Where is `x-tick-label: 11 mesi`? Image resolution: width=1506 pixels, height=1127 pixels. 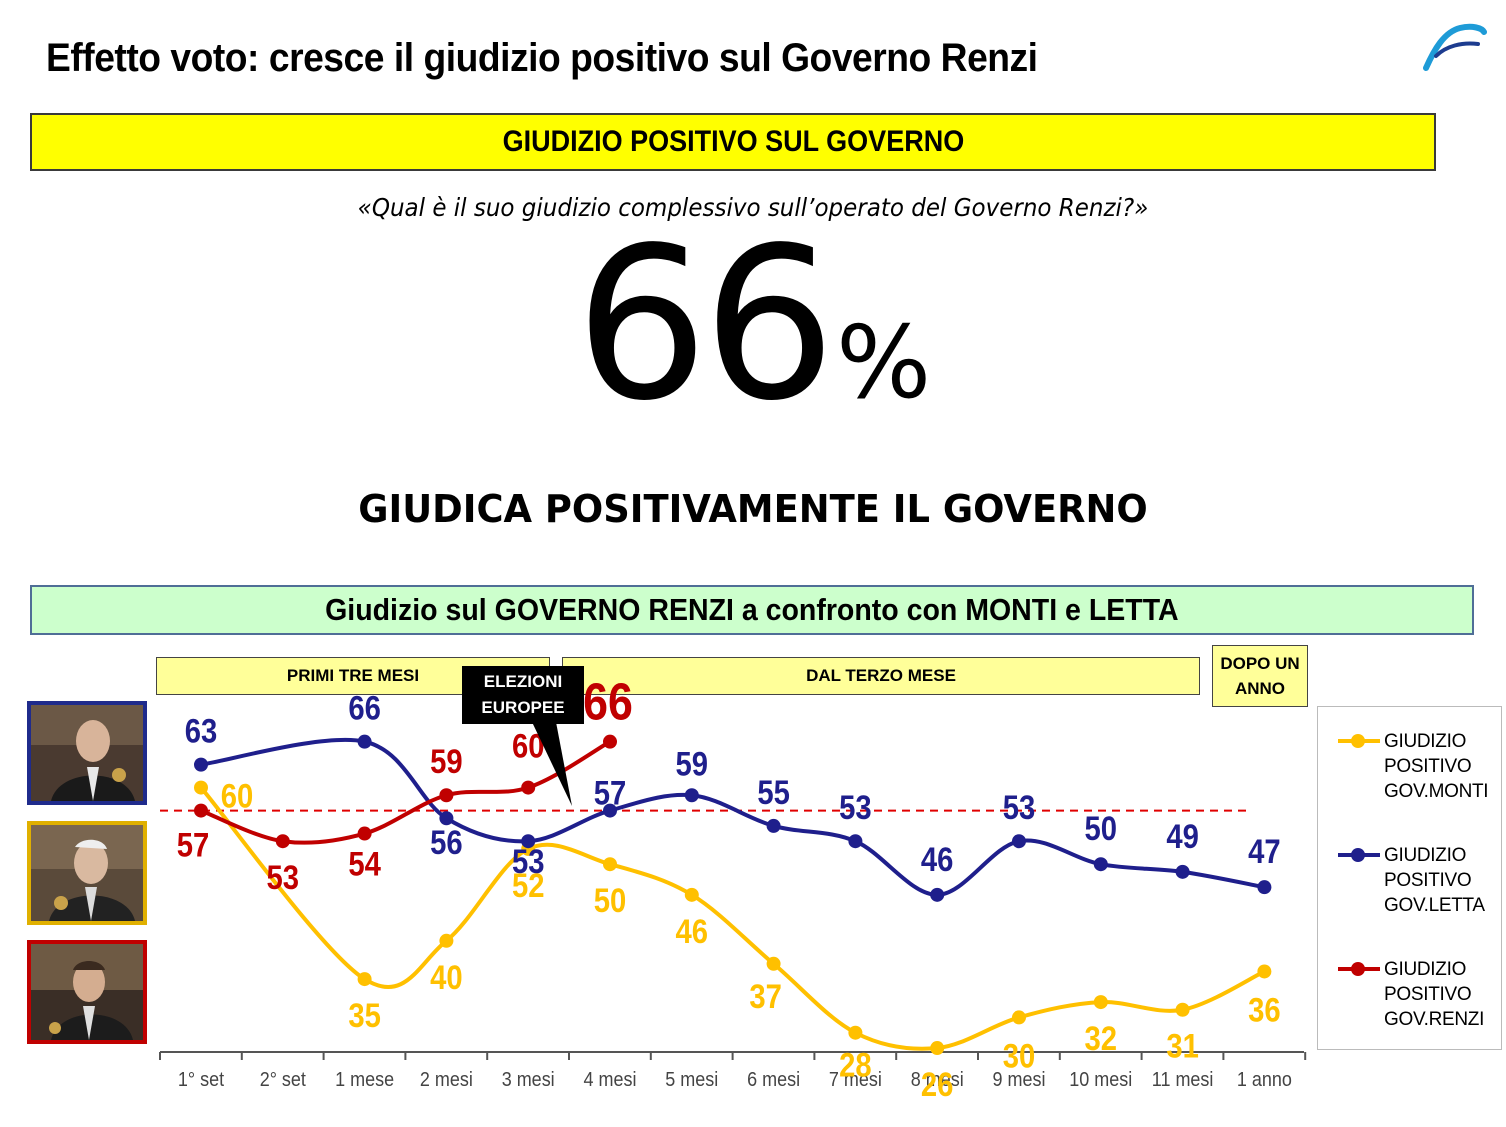 x-tick-label: 11 mesi is located at coordinates (1183, 1080).